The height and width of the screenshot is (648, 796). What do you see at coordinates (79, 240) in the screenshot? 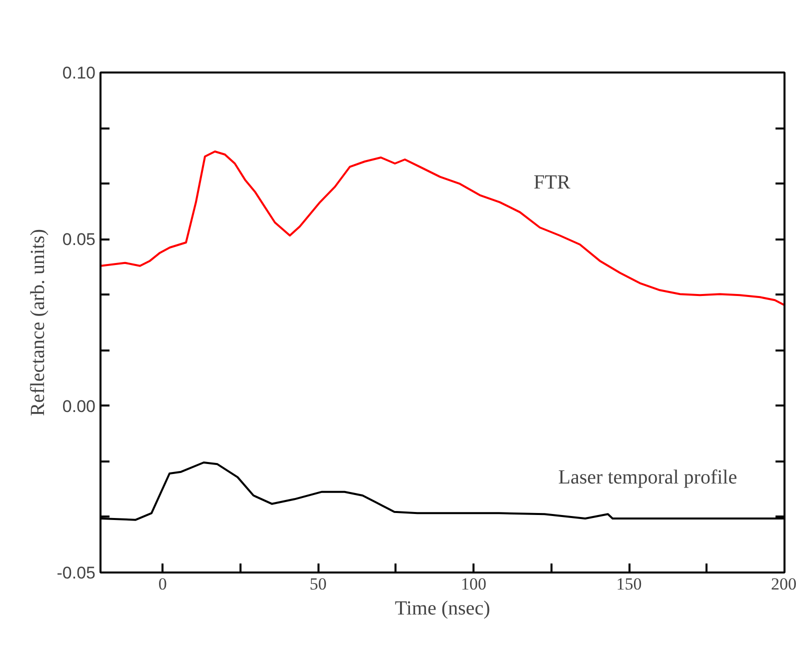
I see `y-tick-label: 0.05` at bounding box center [79, 240].